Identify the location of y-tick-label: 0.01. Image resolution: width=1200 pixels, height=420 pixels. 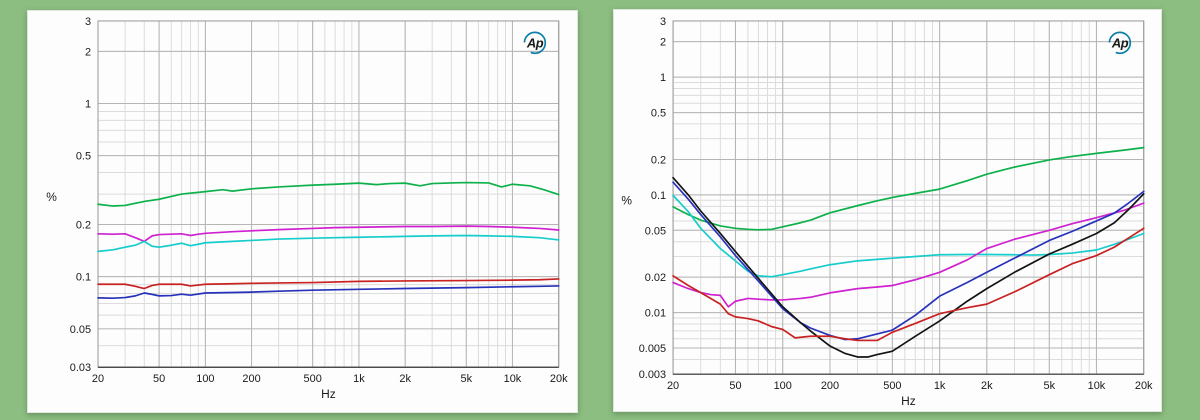
(655, 314).